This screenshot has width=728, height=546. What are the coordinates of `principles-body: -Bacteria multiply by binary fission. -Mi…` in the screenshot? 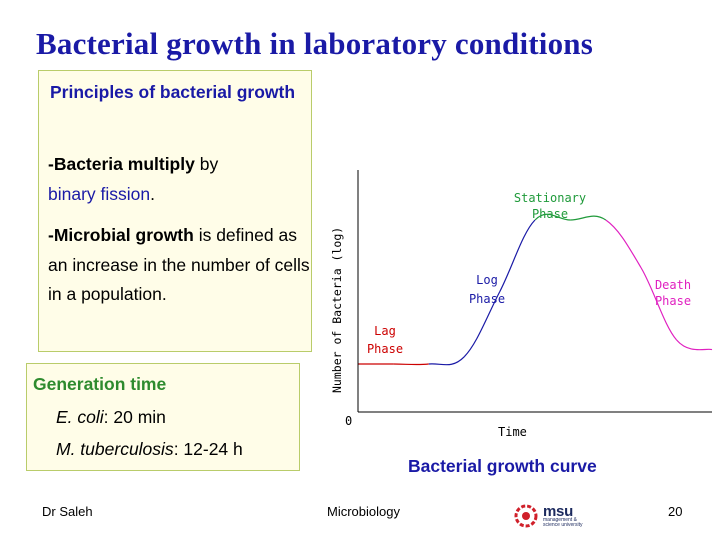 It's located at (179, 230).